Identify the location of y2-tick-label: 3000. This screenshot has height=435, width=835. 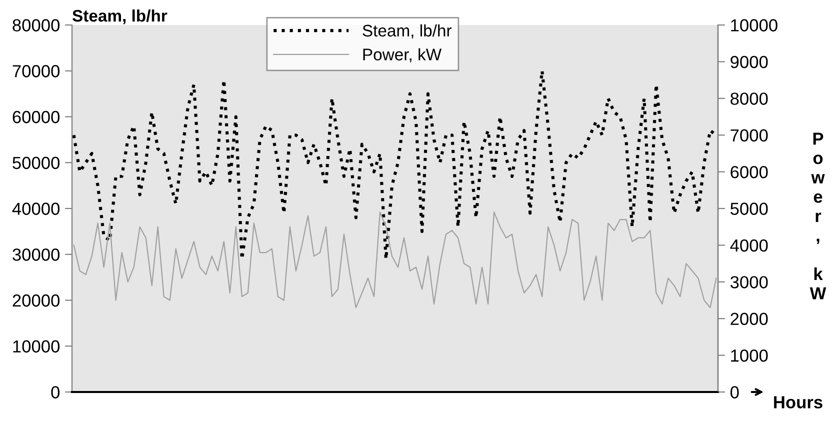
(749, 282).